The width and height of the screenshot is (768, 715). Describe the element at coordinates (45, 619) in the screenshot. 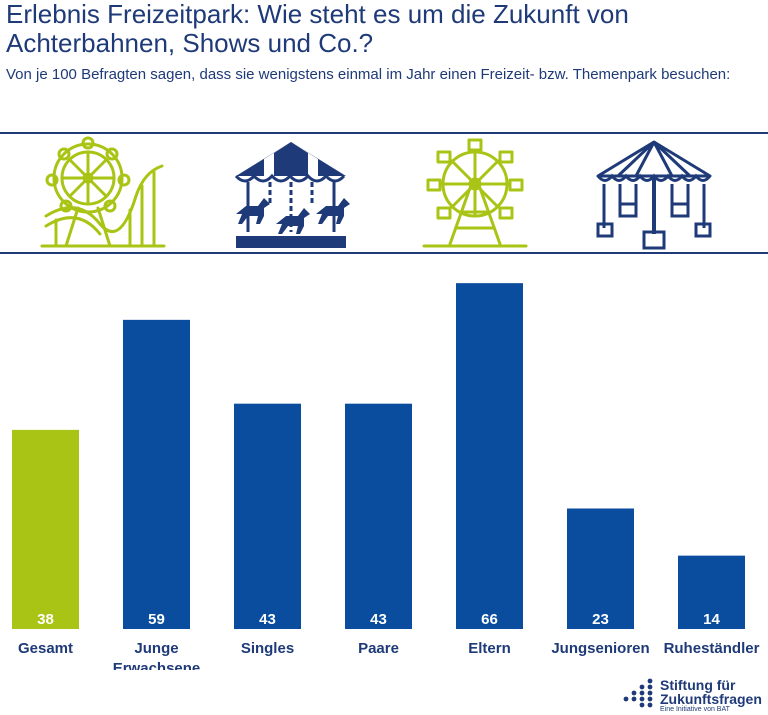

I see `bar-value-label: 38` at that location.